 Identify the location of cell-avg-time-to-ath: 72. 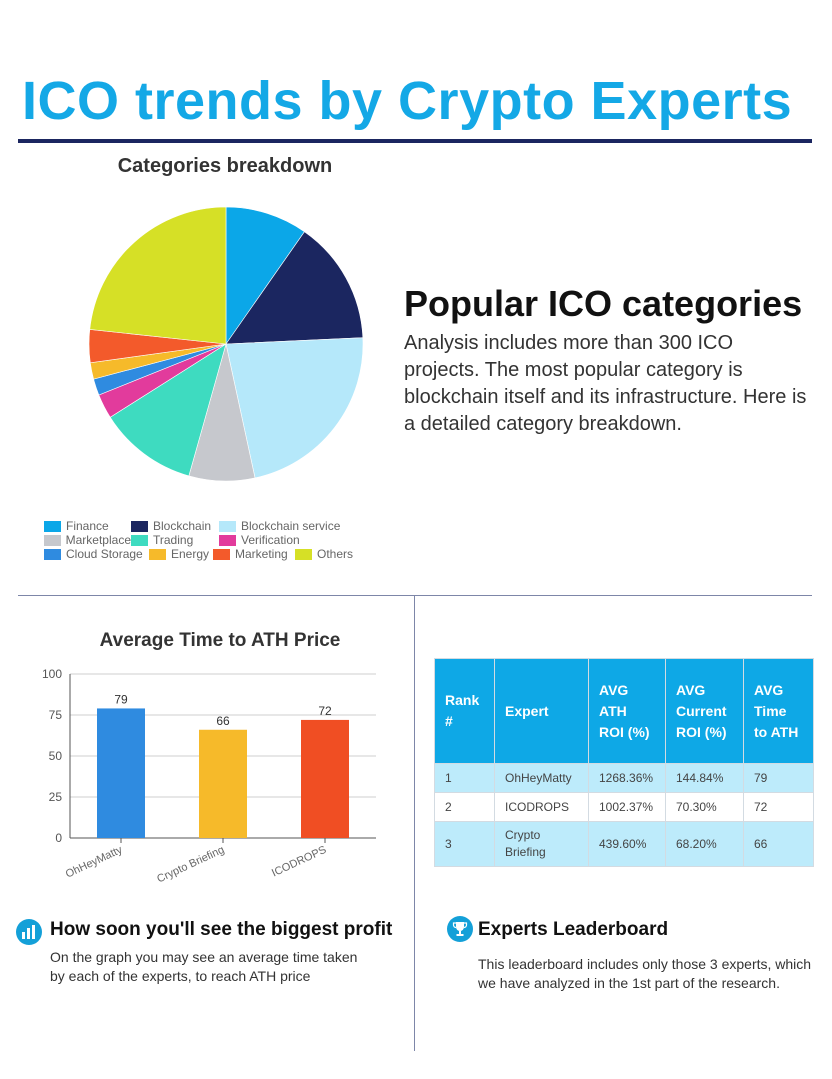
(778, 807).